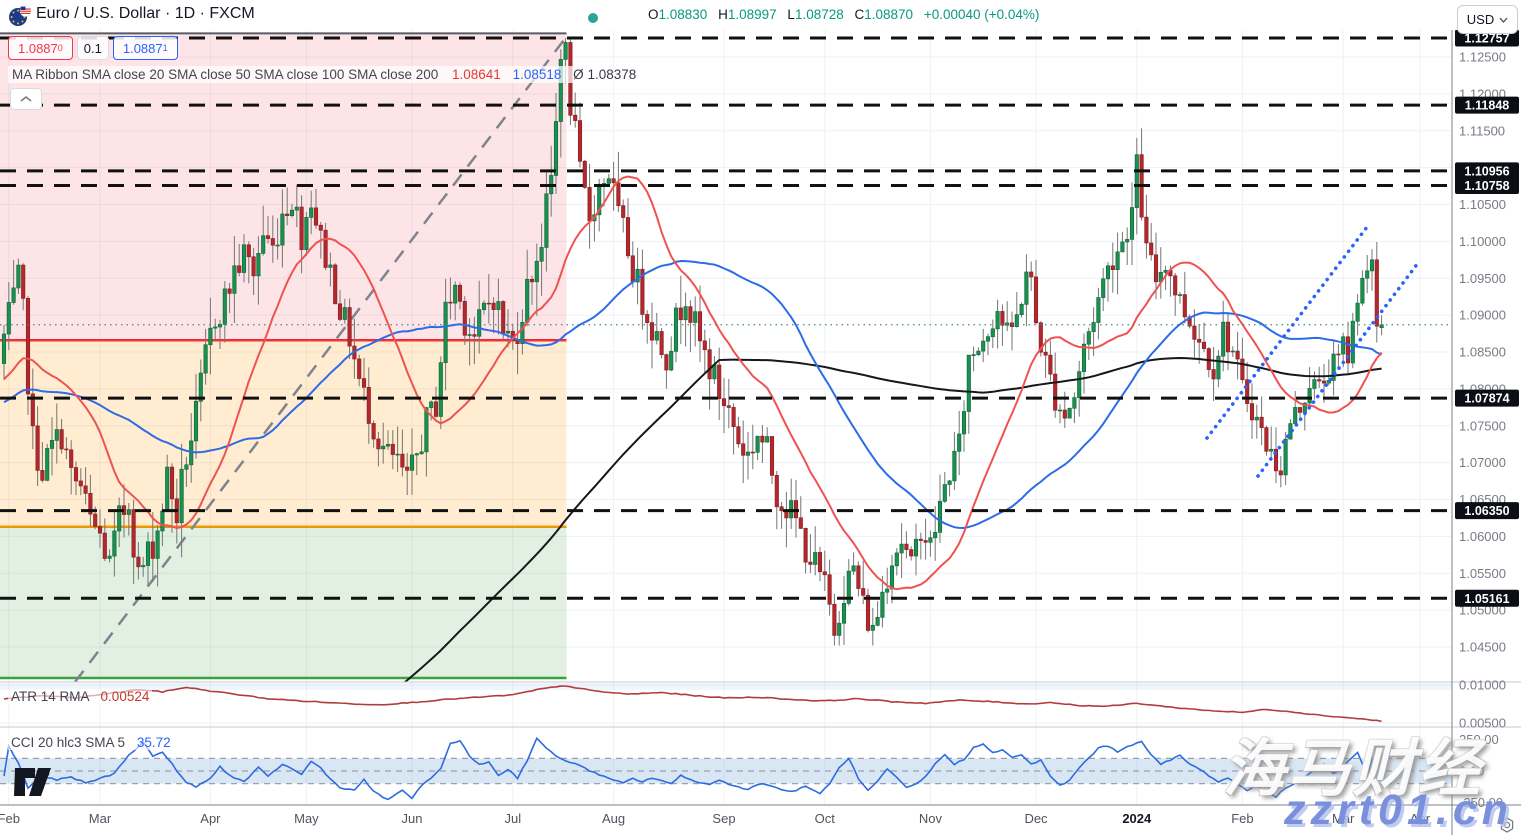 The image size is (1521, 835). I want to click on watermark-site: zzrt01.cn, so click(1398, 810).